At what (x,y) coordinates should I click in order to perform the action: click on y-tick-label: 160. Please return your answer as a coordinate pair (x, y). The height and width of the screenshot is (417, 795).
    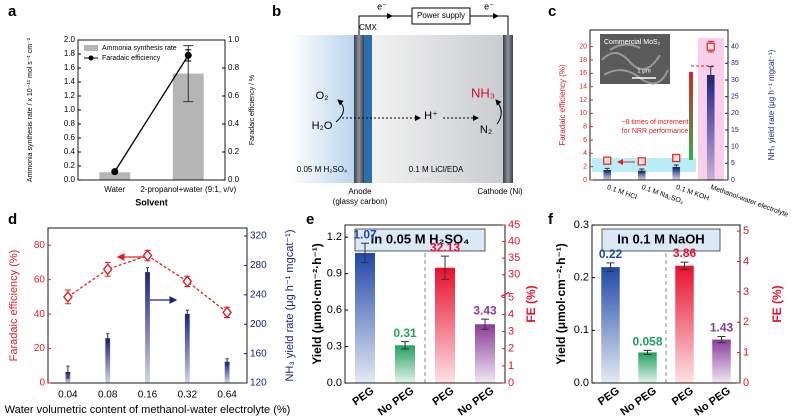
    Looking at the image, I should click on (258, 353).